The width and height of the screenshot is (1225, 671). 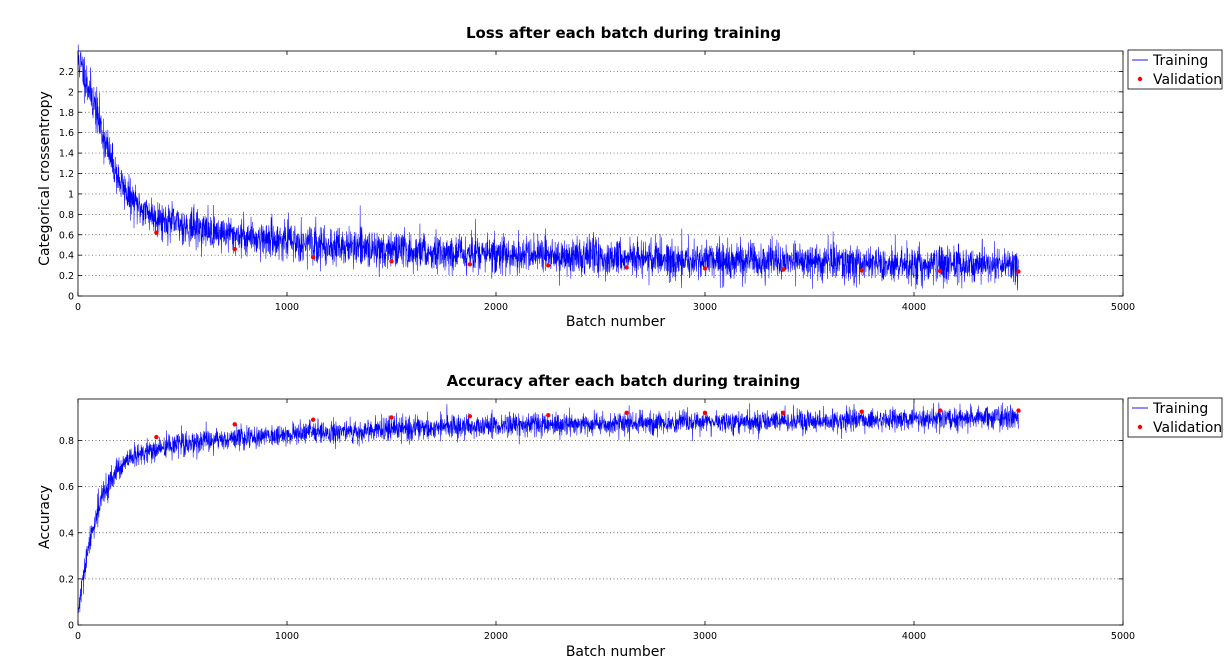 What do you see at coordinates (45, 517) in the screenshot?
I see `y-axis-label: Accuracy` at bounding box center [45, 517].